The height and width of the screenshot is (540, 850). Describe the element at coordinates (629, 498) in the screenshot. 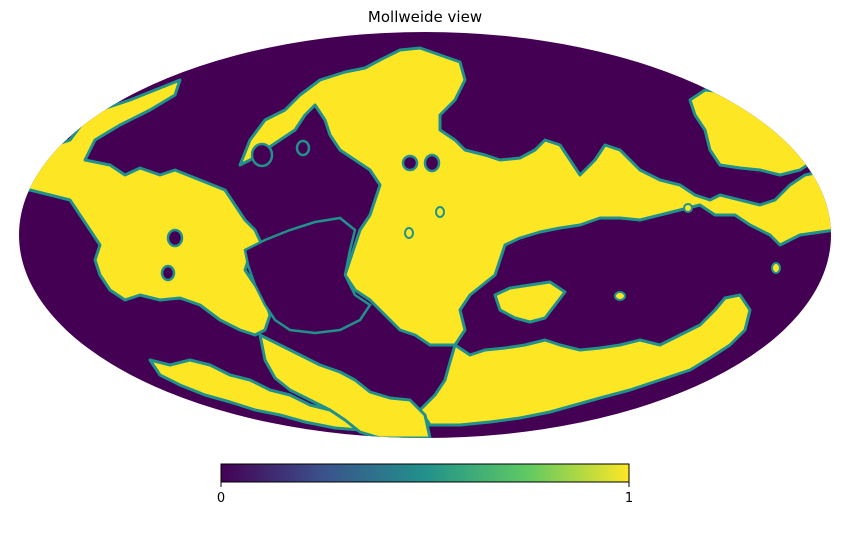

I see `colorbar-tick-label-max: 1` at that location.